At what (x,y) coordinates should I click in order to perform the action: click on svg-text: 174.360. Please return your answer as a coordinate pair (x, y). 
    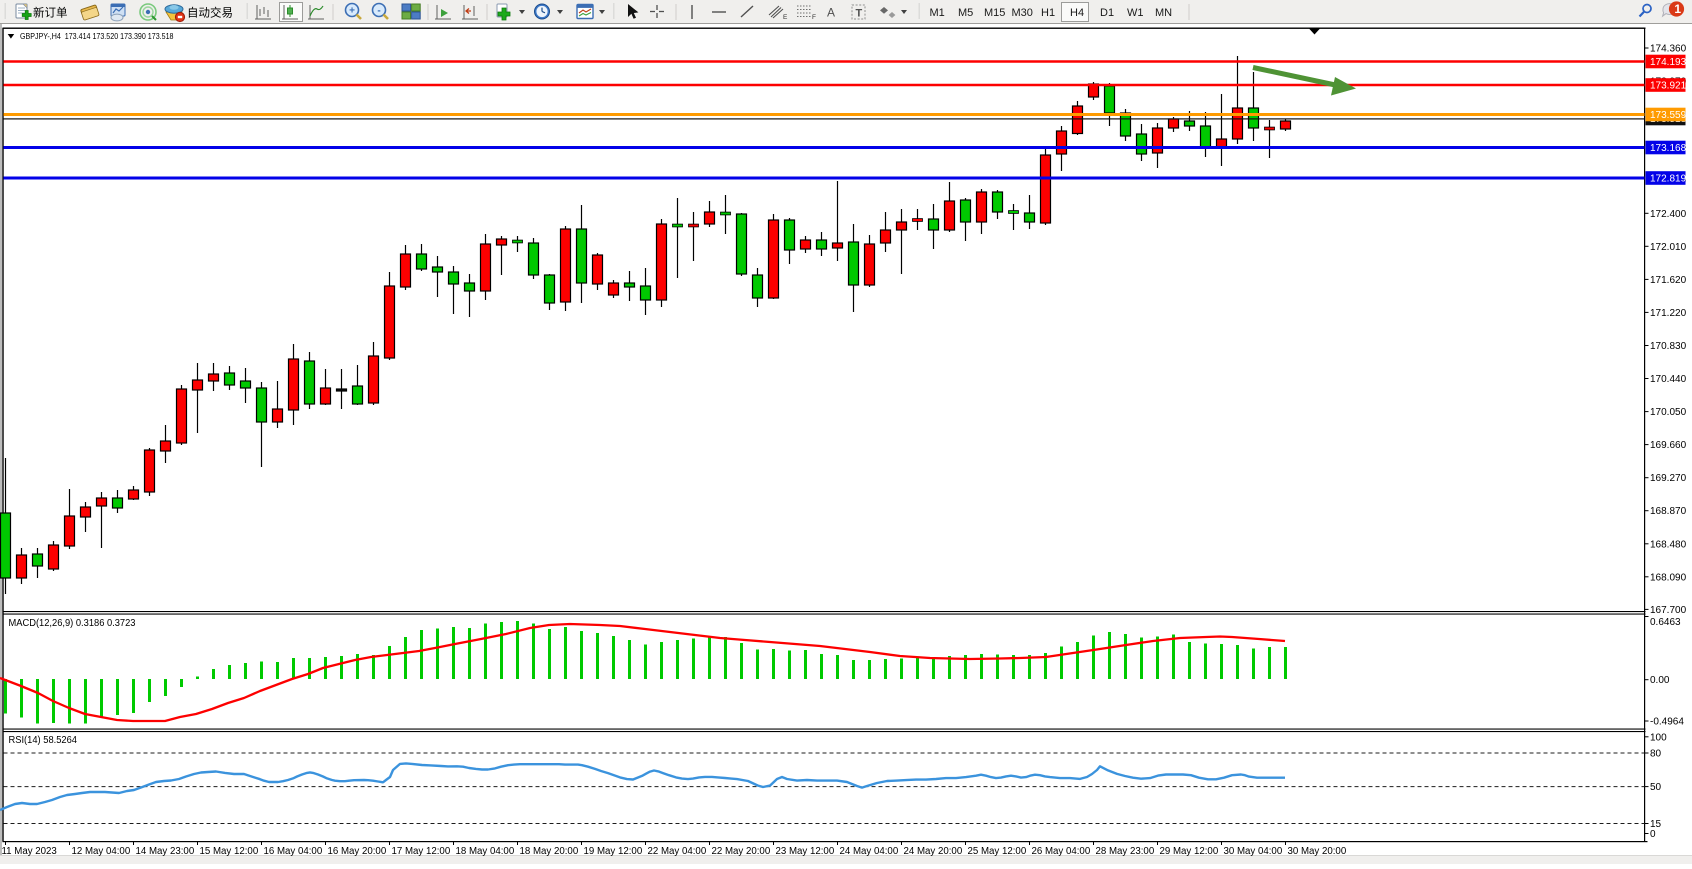
    Looking at the image, I should click on (1668, 49).